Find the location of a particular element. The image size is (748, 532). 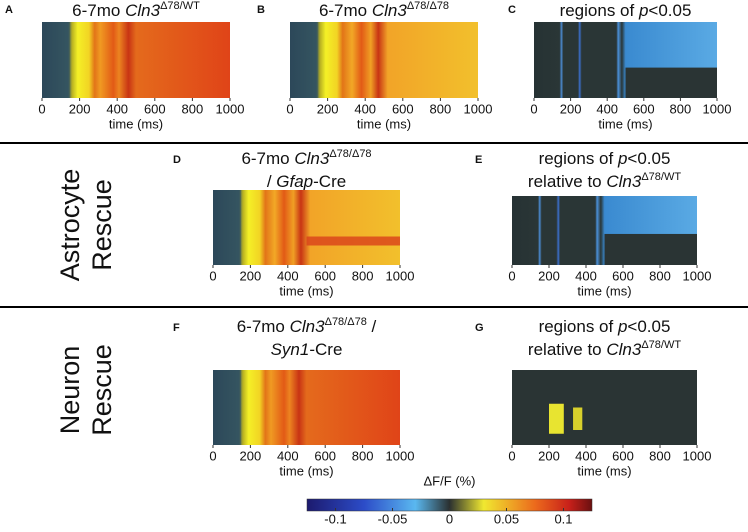

panel-letter: G is located at coordinates (479, 328).